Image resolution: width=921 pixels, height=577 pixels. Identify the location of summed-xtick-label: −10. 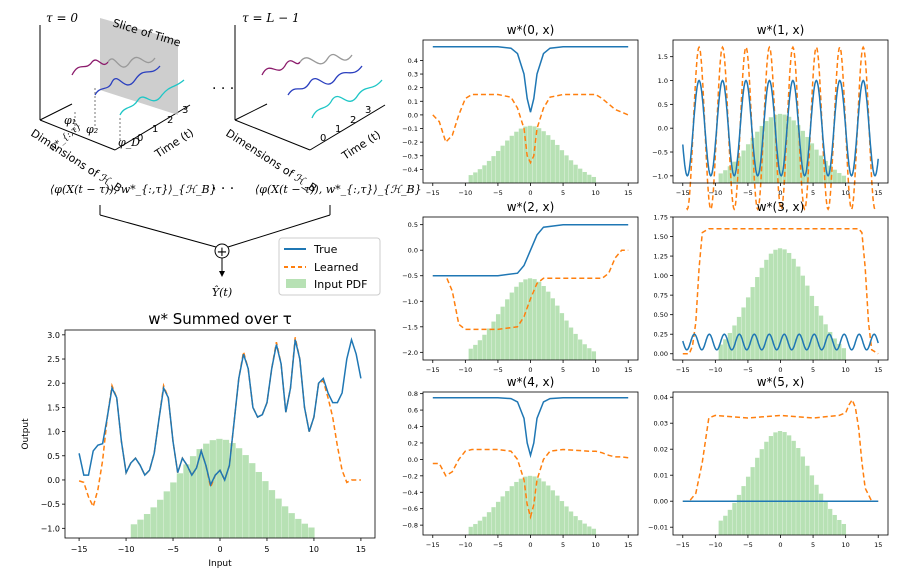
(126, 549).